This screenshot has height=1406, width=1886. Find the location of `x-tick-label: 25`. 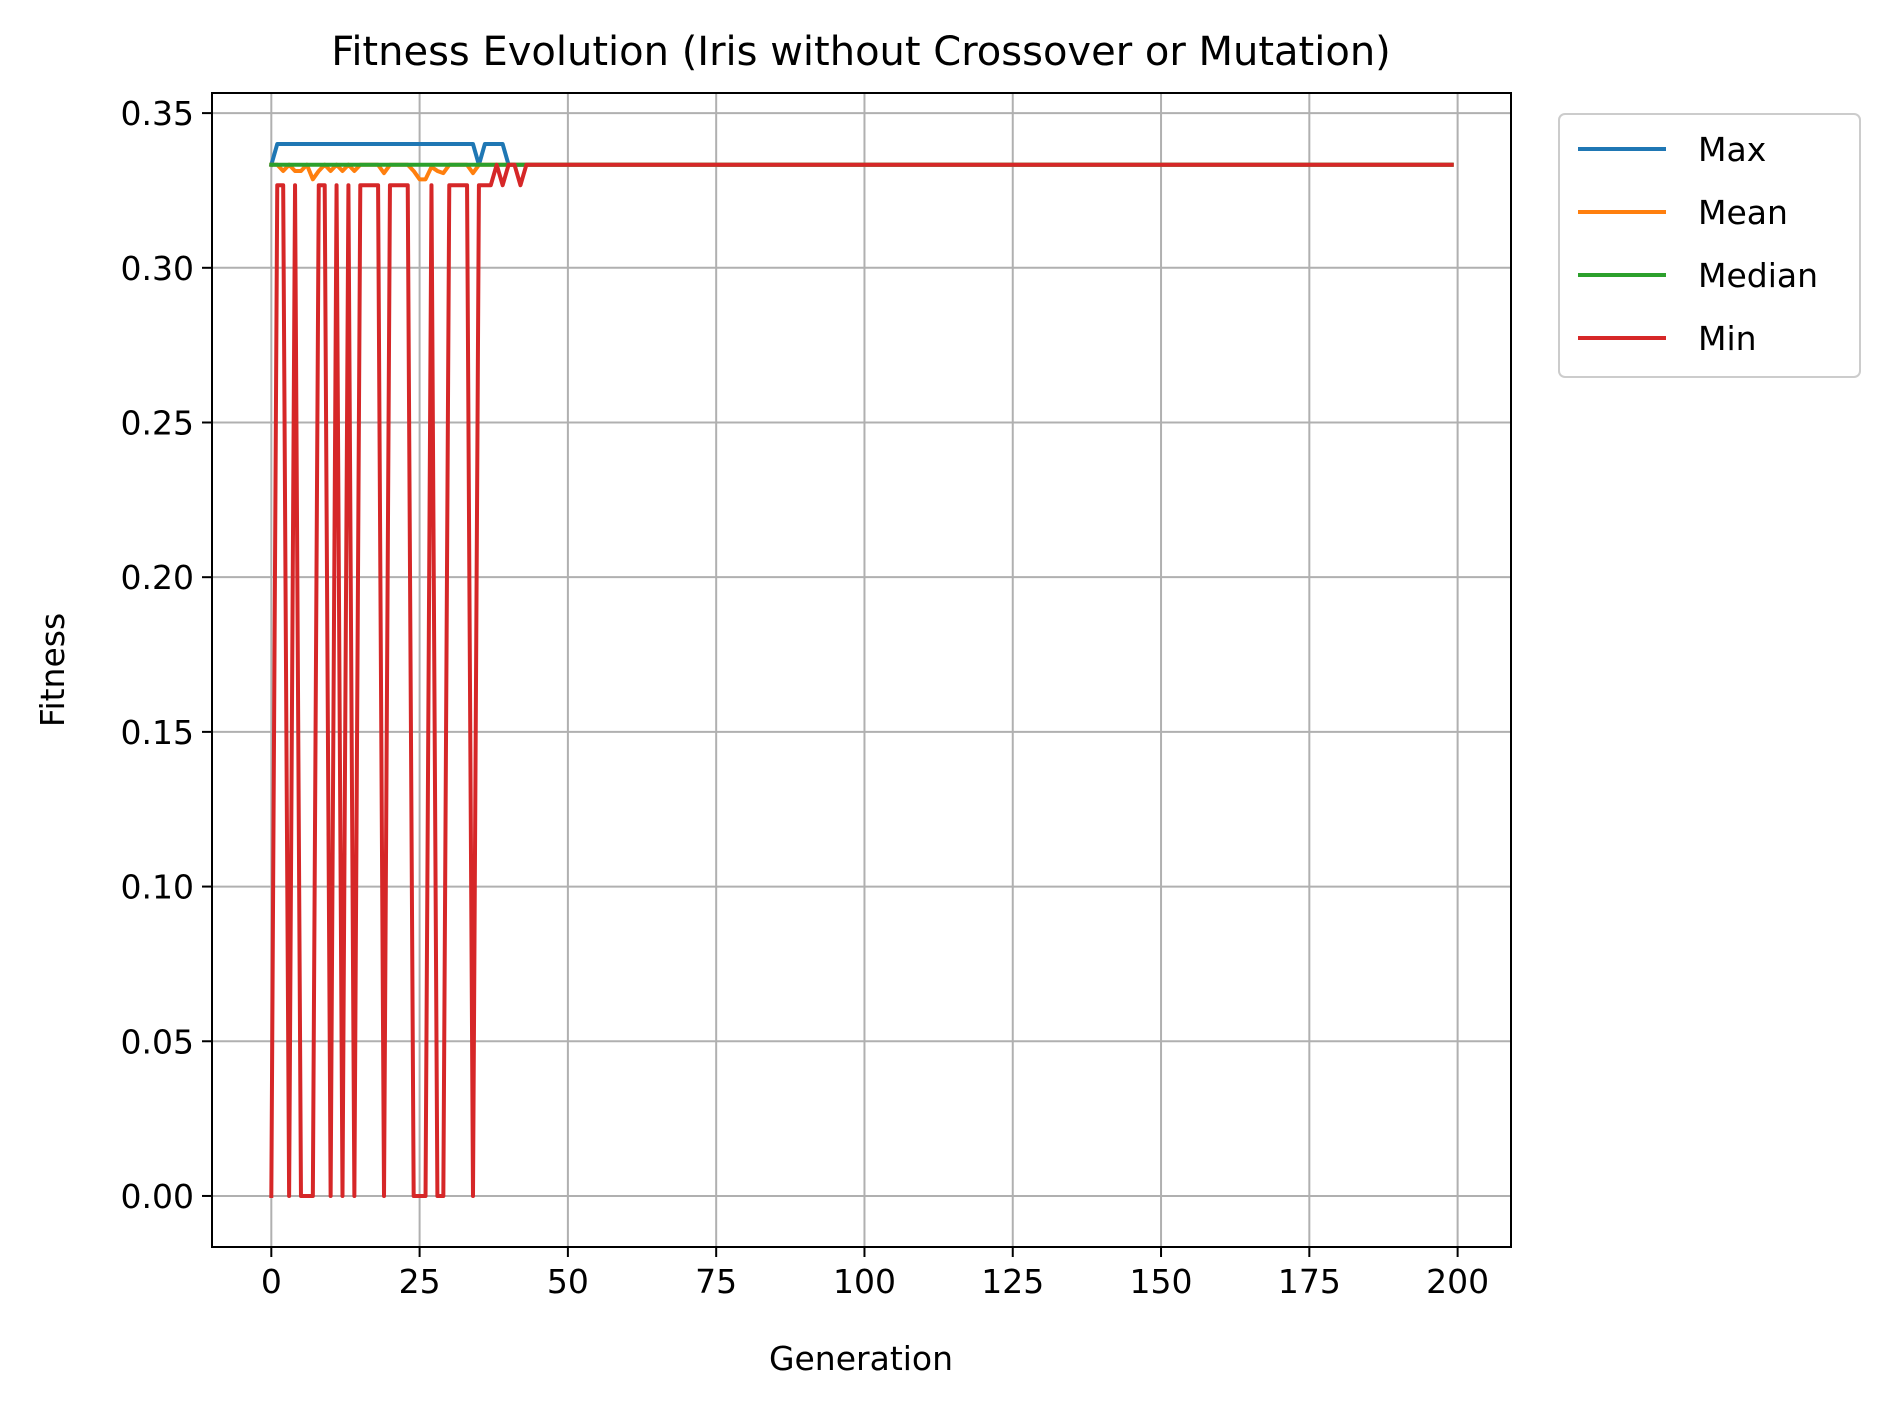

x-tick-label: 25 is located at coordinates (420, 1281).